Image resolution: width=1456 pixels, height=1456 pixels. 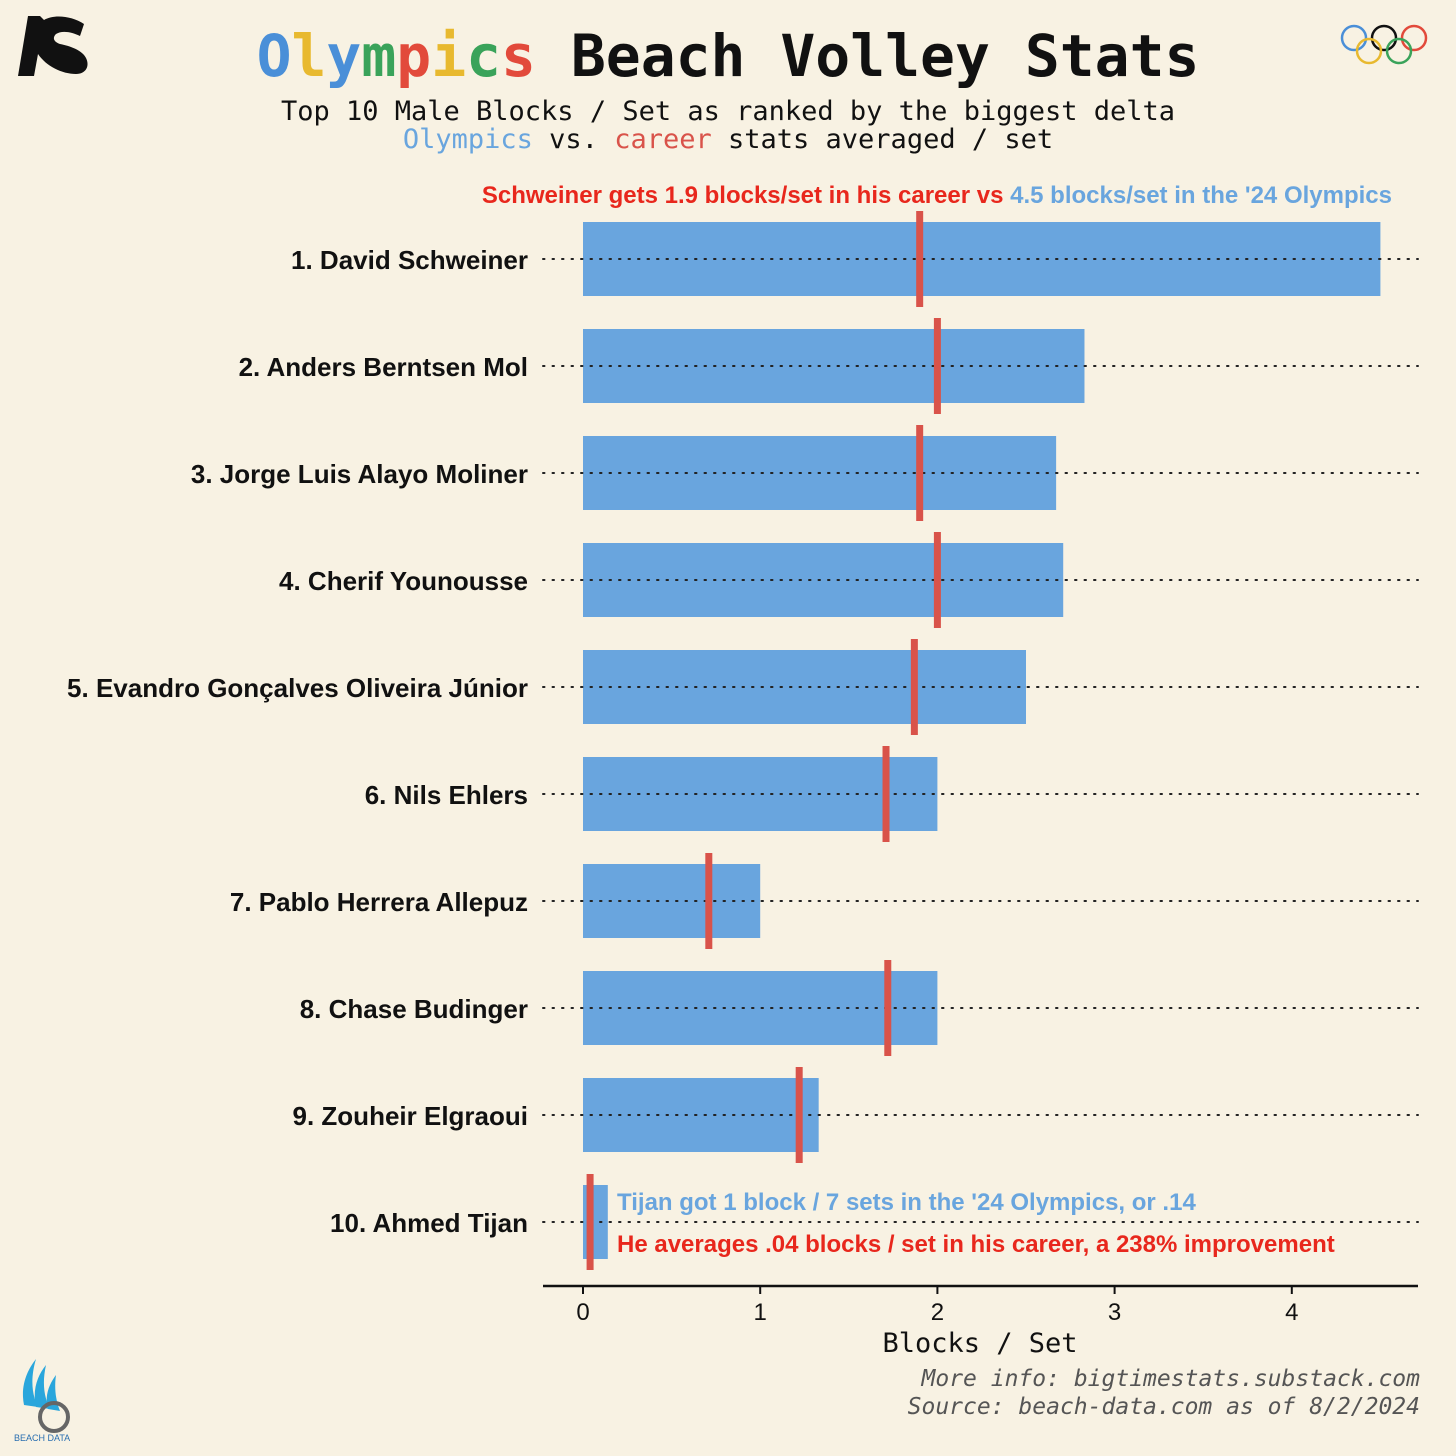 What do you see at coordinates (882, 139) in the screenshot?
I see `subtitle-rest: stats averaged / set` at bounding box center [882, 139].